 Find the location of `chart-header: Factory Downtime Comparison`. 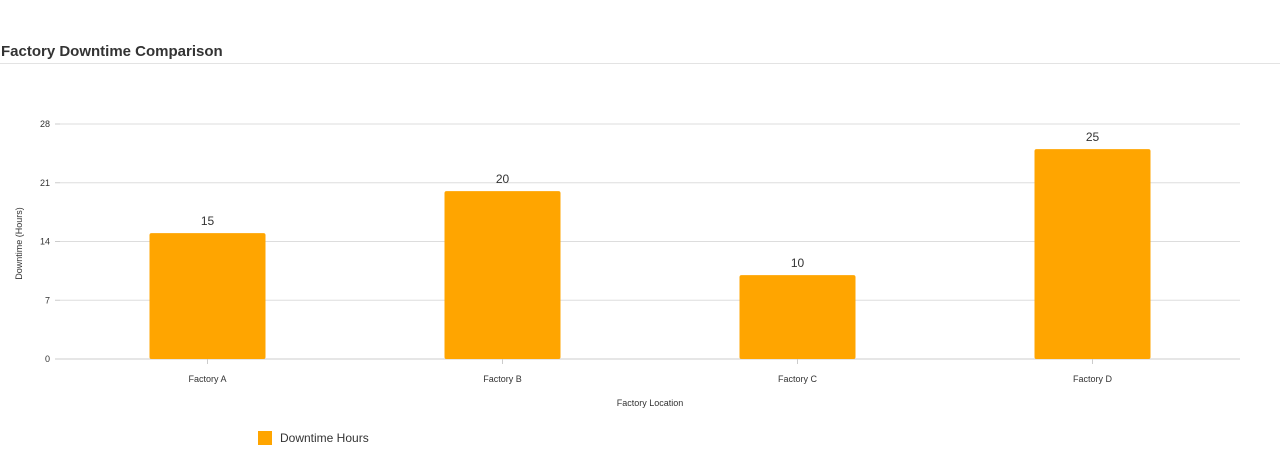

chart-header: Factory Downtime Comparison is located at coordinates (640, 32).